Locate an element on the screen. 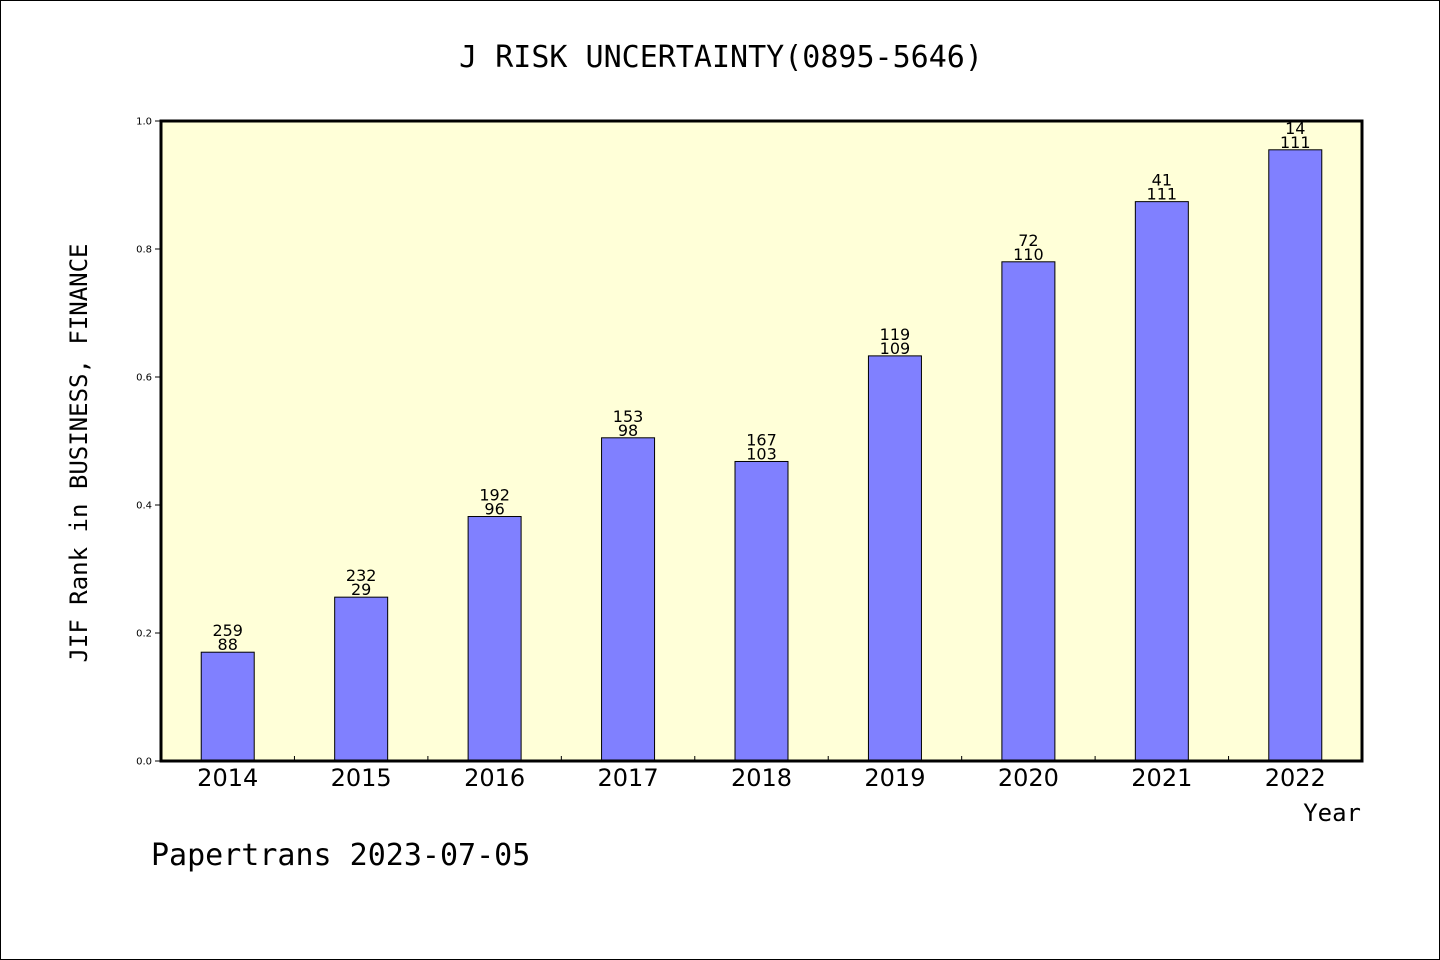  y-tick-label-0.2: 0.2 is located at coordinates (144, 634).